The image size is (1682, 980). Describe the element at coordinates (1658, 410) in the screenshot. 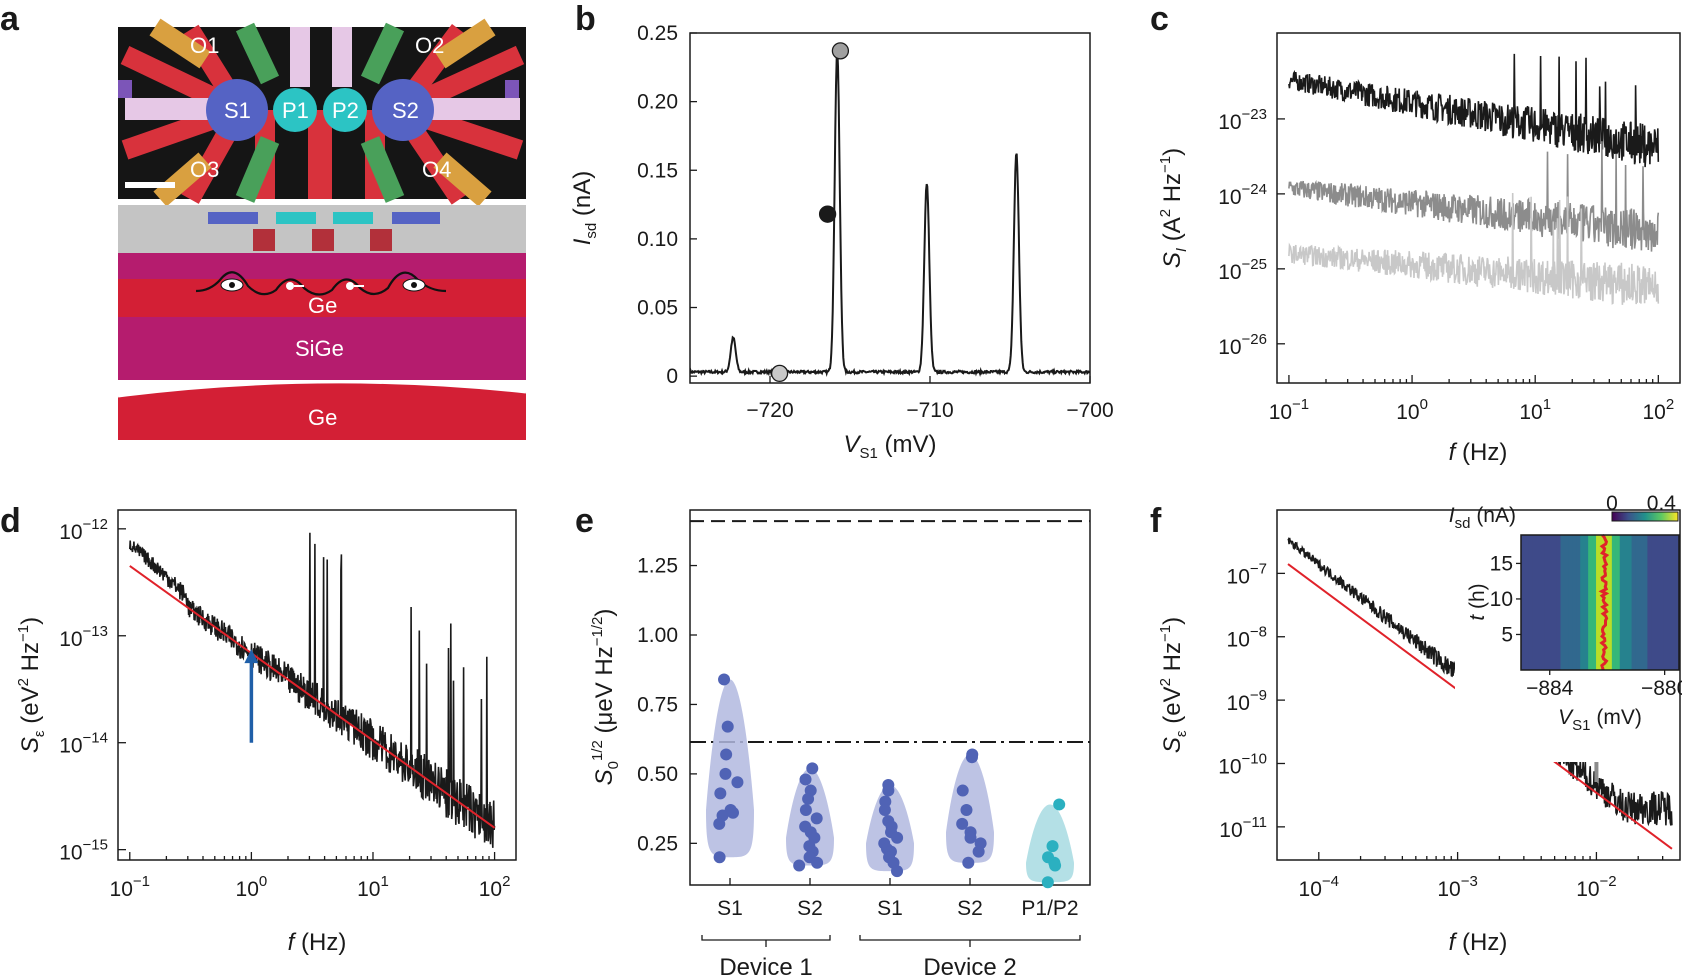

I see `panel-c-xtick: 10²` at that location.